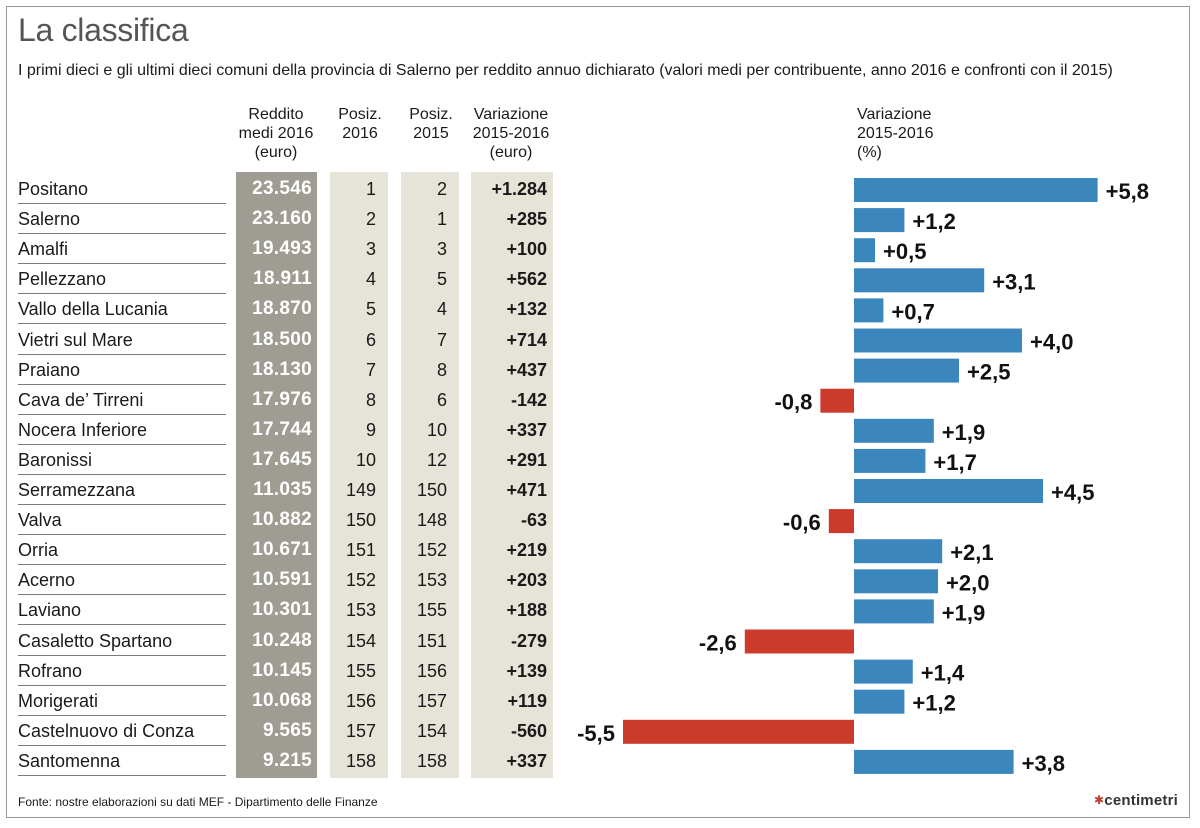 The width and height of the screenshot is (1200, 828). I want to click on pos2015-cell: 151, so click(431, 640).